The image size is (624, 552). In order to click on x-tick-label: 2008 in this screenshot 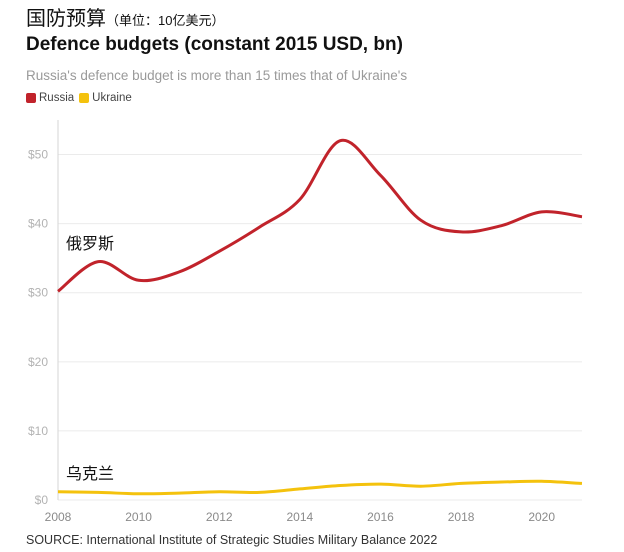, I will do `click(58, 517)`.